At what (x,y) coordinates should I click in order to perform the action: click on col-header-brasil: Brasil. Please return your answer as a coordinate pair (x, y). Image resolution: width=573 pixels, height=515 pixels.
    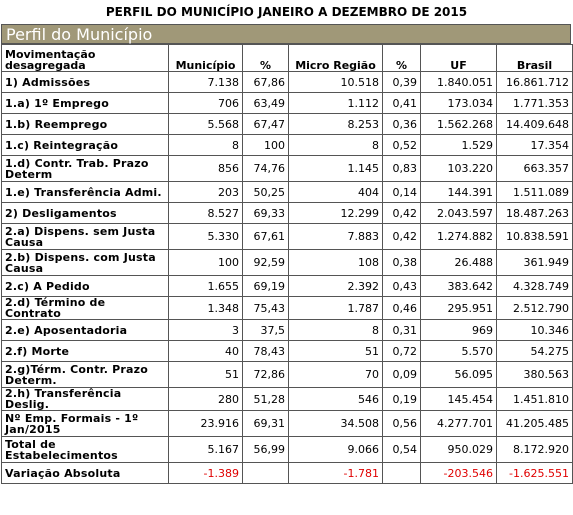
    Looking at the image, I should click on (534, 58).